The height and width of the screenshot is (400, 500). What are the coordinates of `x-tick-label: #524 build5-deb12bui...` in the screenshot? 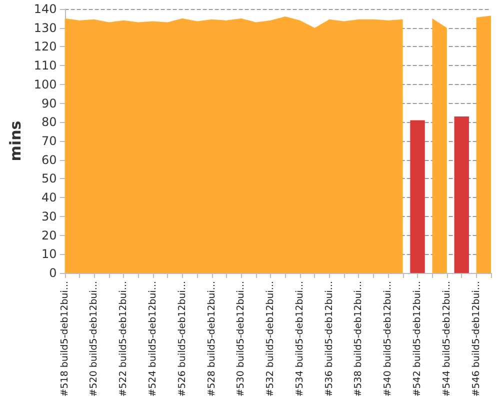 It's located at (152, 339).